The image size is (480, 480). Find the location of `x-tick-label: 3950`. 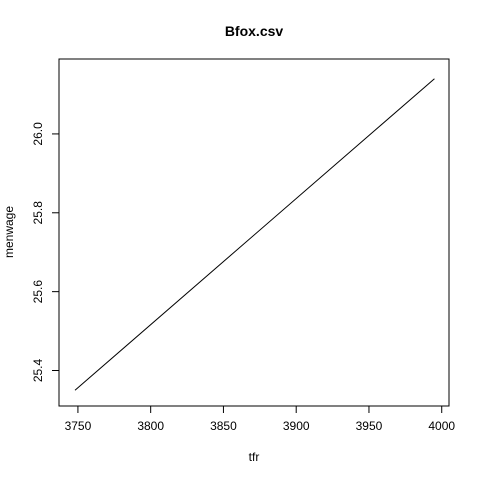

x-tick-label: 3950 is located at coordinates (369, 426).